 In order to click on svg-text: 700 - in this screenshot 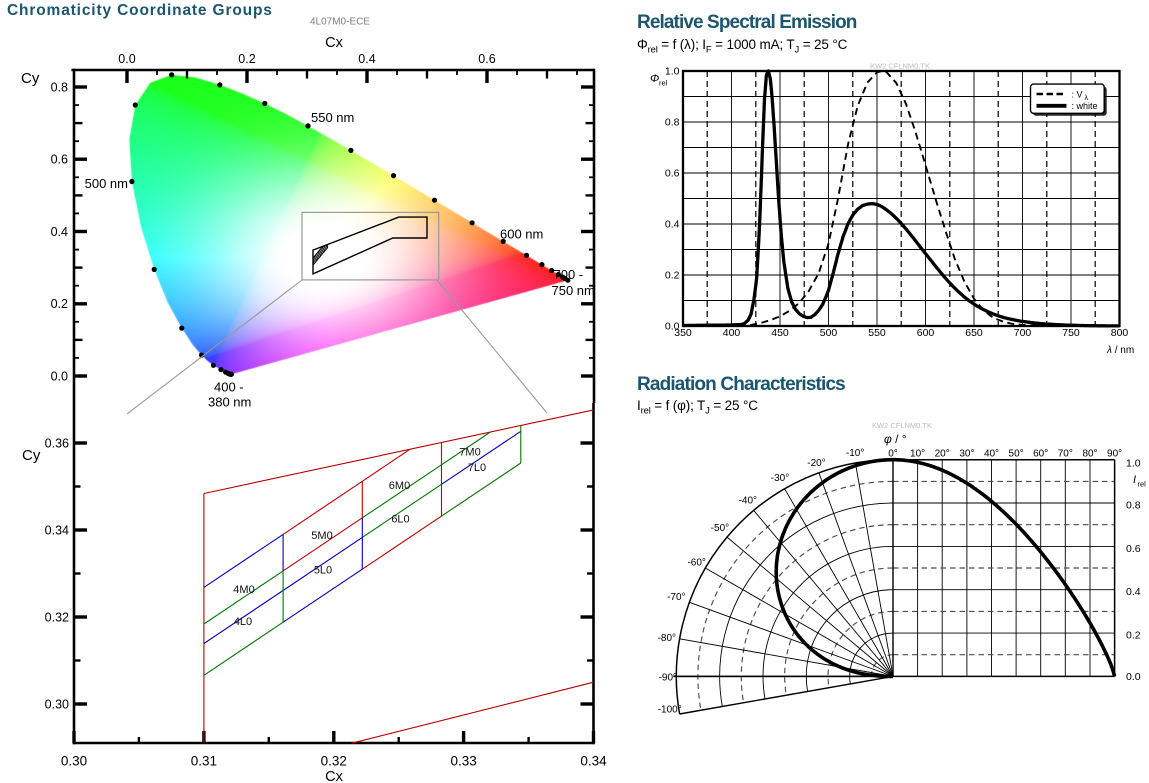, I will do `click(569, 274)`.